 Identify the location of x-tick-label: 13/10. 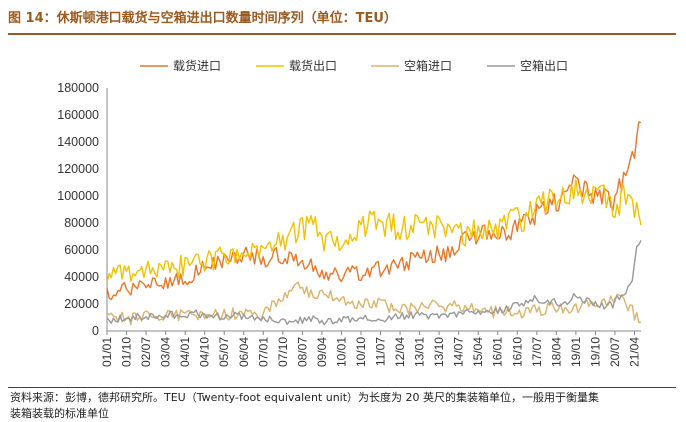
(439, 352).